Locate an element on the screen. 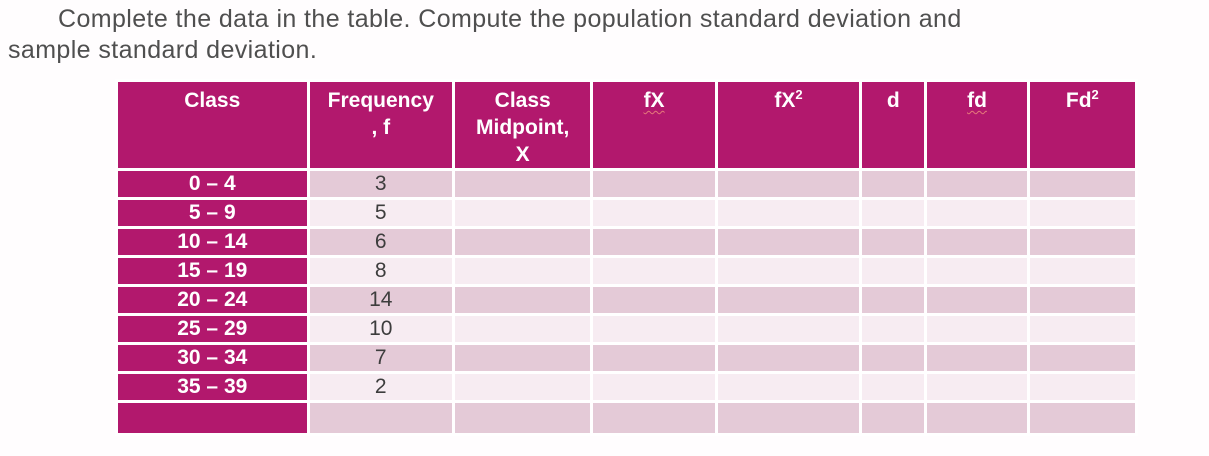 The image size is (1209, 456). header-fx2-base: fX is located at coordinates (785, 100).